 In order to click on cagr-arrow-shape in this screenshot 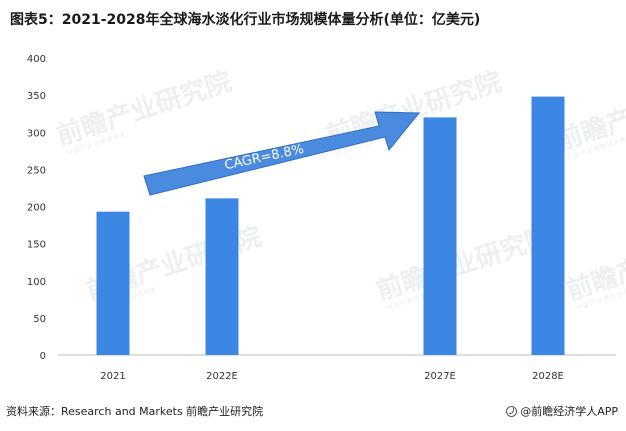, I will do `click(282, 153)`.